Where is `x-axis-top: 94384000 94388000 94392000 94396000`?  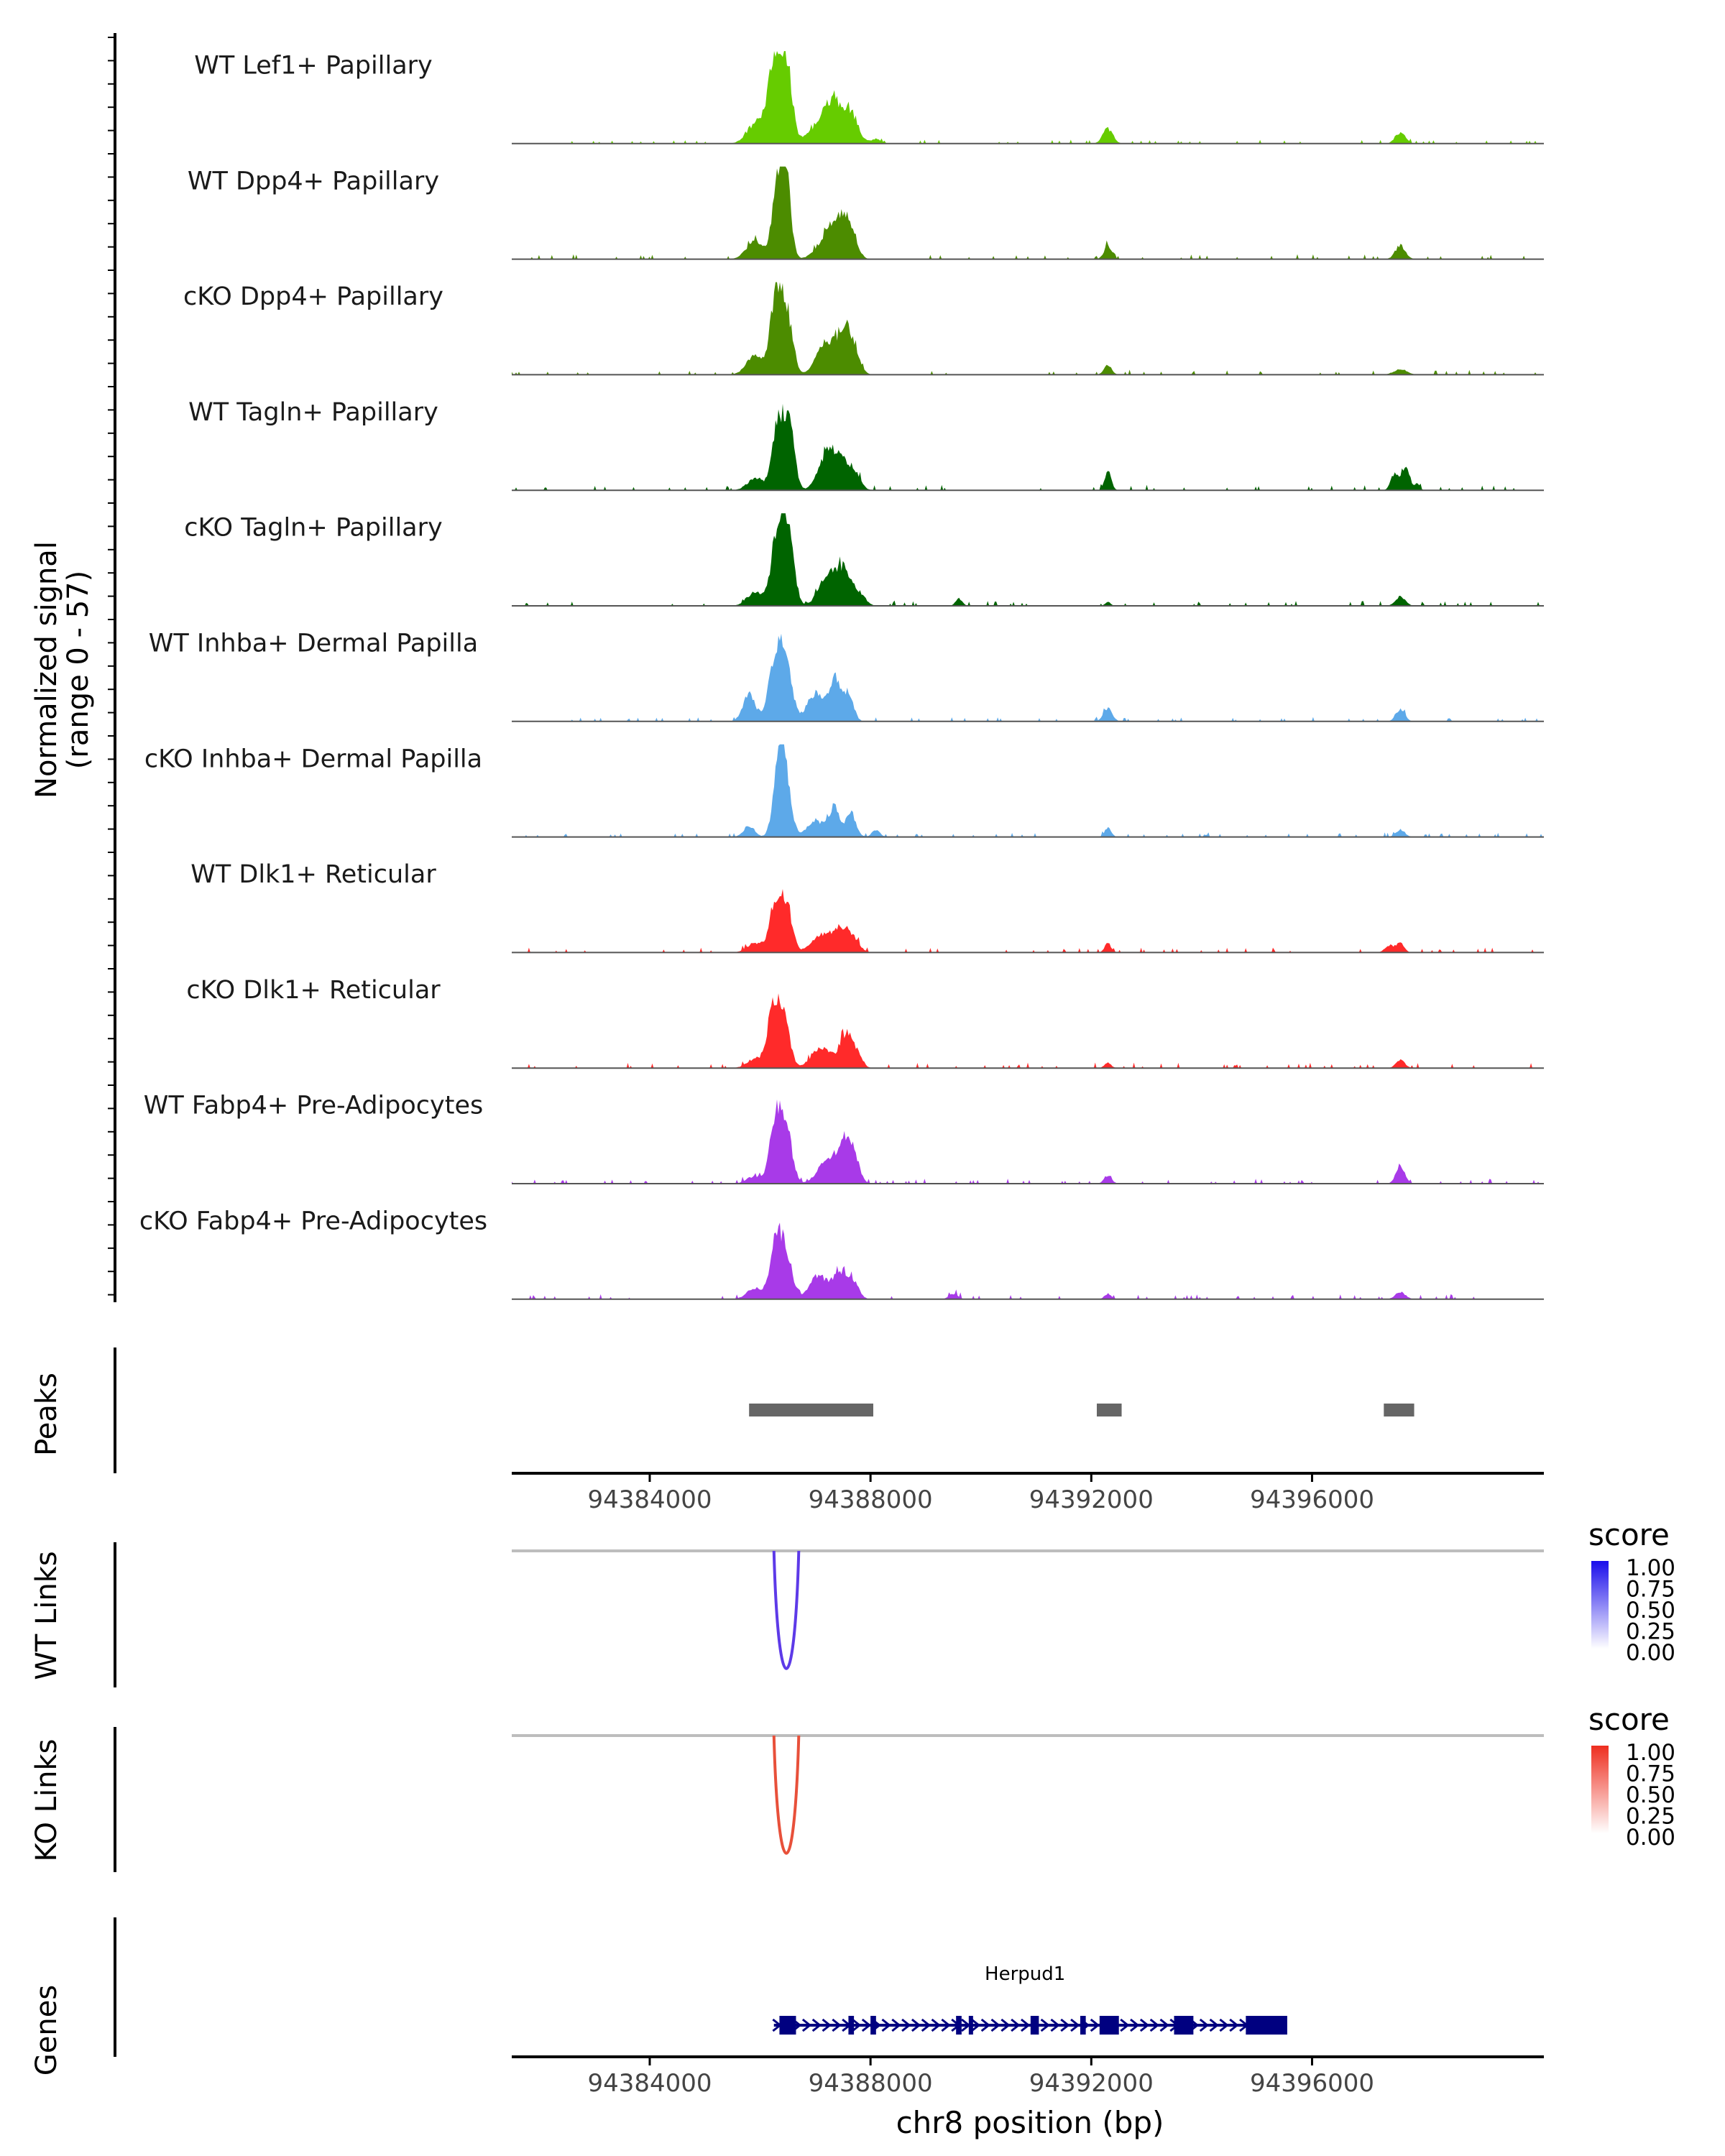 x-axis-top: 94384000 94388000 94392000 94396000 is located at coordinates (1028, 1493).